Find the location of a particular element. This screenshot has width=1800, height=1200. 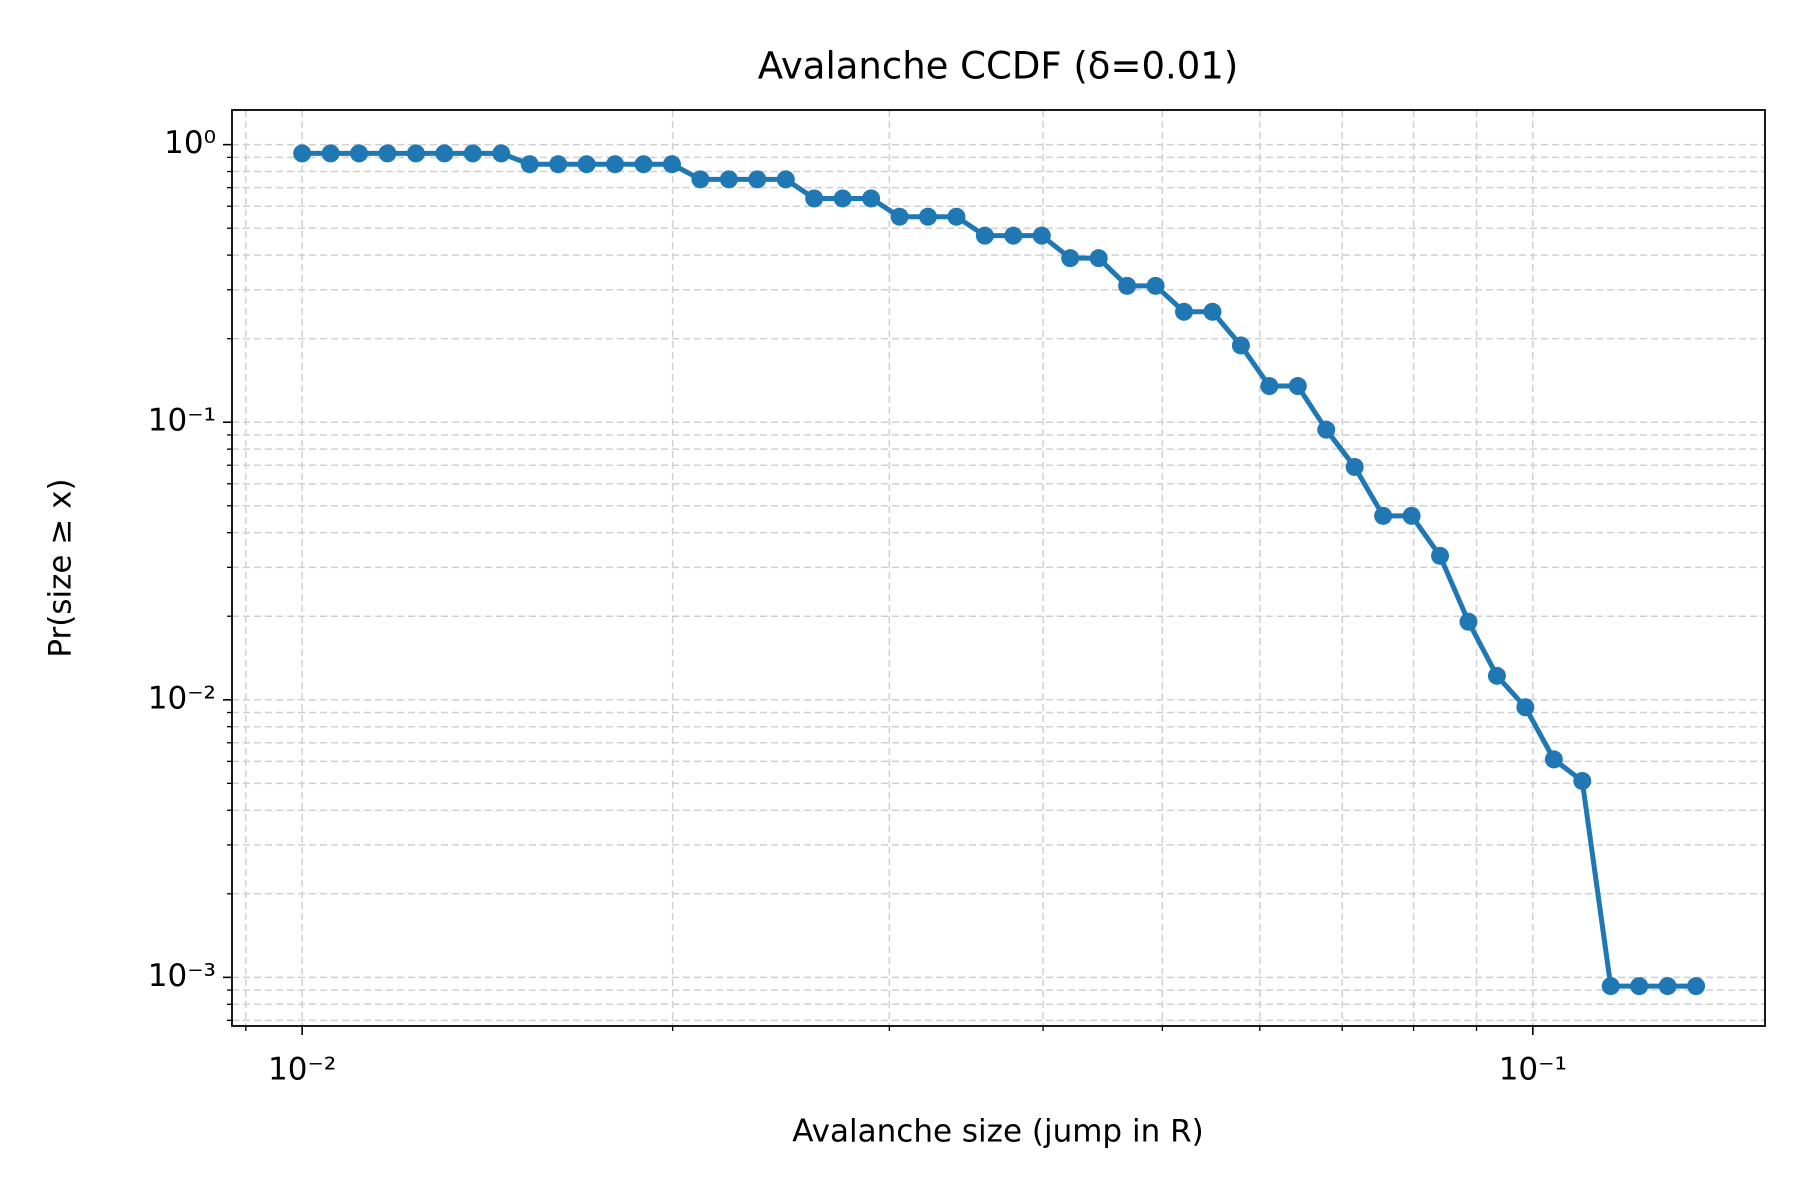

y-tick-label: 10⁻³ is located at coordinates (182, 976).